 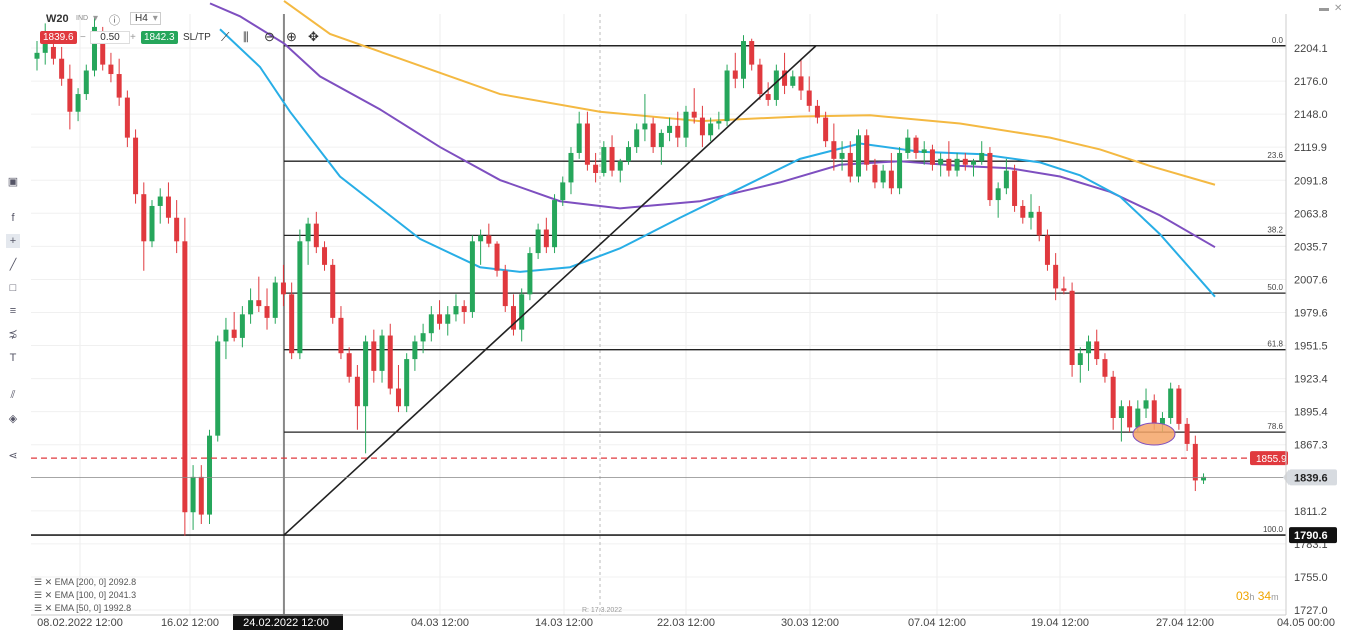 What do you see at coordinates (1311, 347) in the screenshot?
I see `y-tick-label: 1951.5` at bounding box center [1311, 347].